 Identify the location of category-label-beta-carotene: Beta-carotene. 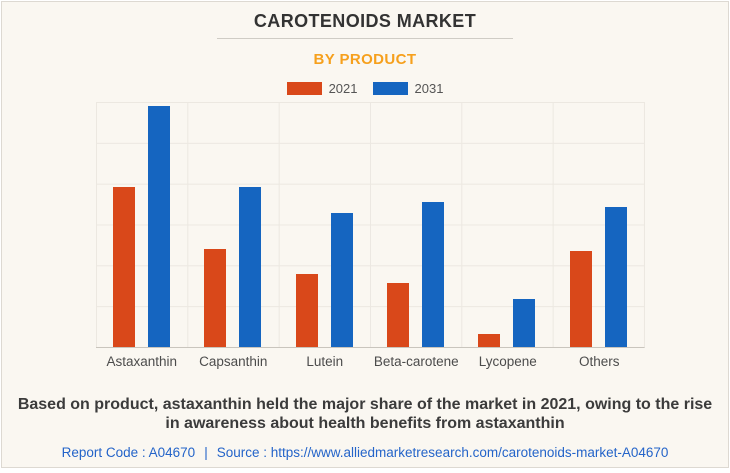
(416, 361).